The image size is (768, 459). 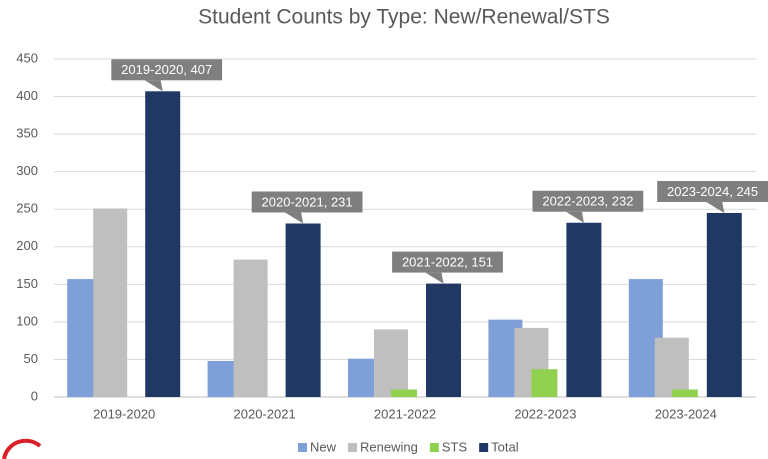 What do you see at coordinates (27, 208) in the screenshot?
I see `y-tick-label: 250` at bounding box center [27, 208].